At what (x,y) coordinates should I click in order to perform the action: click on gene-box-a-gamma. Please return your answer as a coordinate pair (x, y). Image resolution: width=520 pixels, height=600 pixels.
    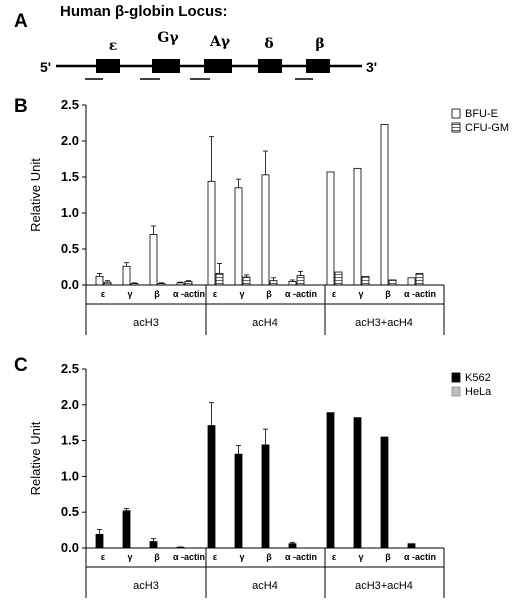
    Looking at the image, I should click on (218, 66).